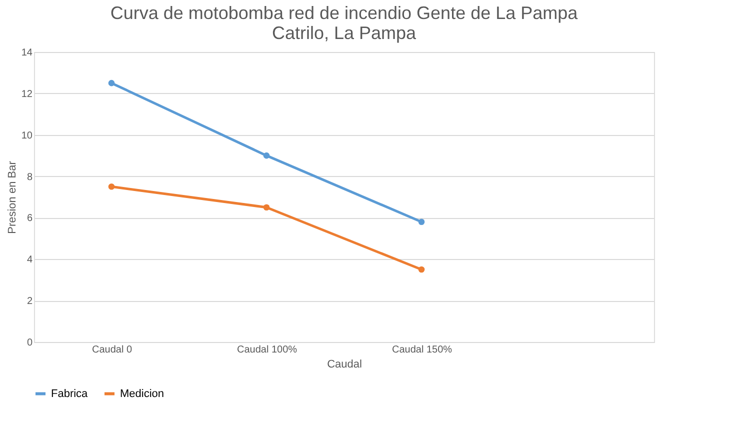  I want to click on y-axis-title: Presion en Bar, so click(12, 197).